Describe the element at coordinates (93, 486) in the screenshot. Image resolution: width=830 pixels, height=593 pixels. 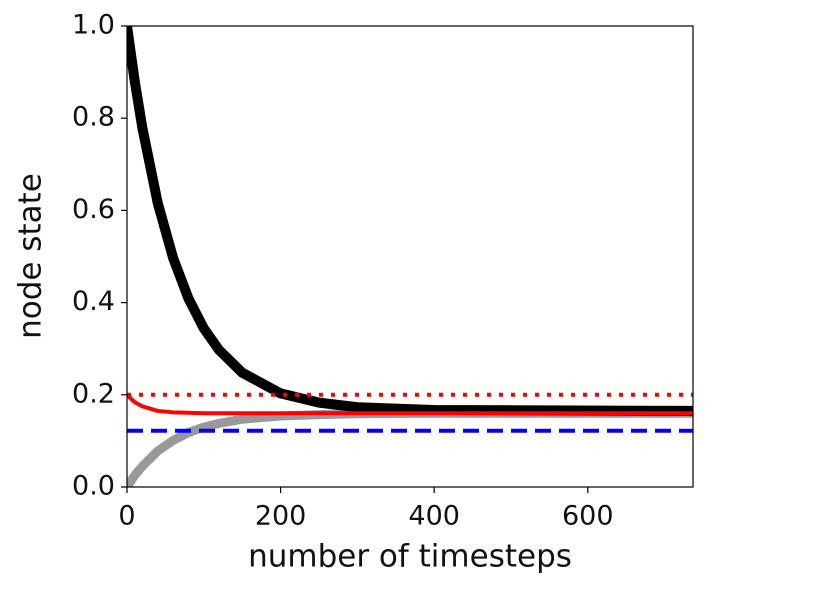
I see `y-tick-label: 0.0` at that location.